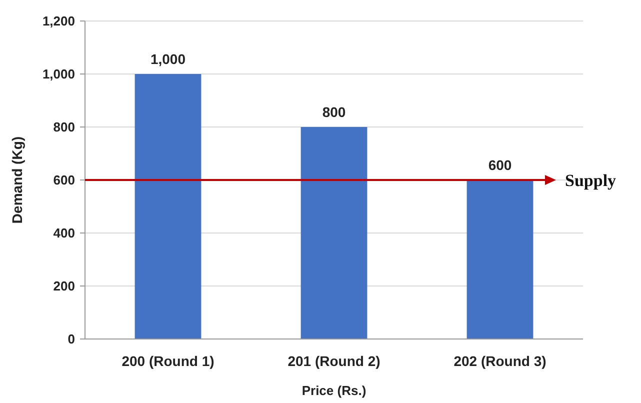 The image size is (641, 403). Describe the element at coordinates (168, 59) in the screenshot. I see `data-label: 1,000` at that location.